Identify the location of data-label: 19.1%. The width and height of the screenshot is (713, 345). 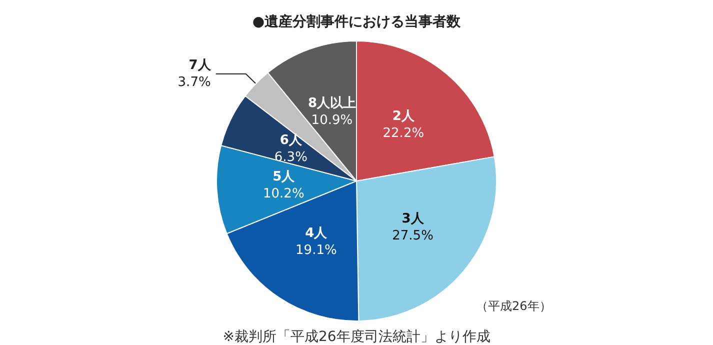
(316, 250).